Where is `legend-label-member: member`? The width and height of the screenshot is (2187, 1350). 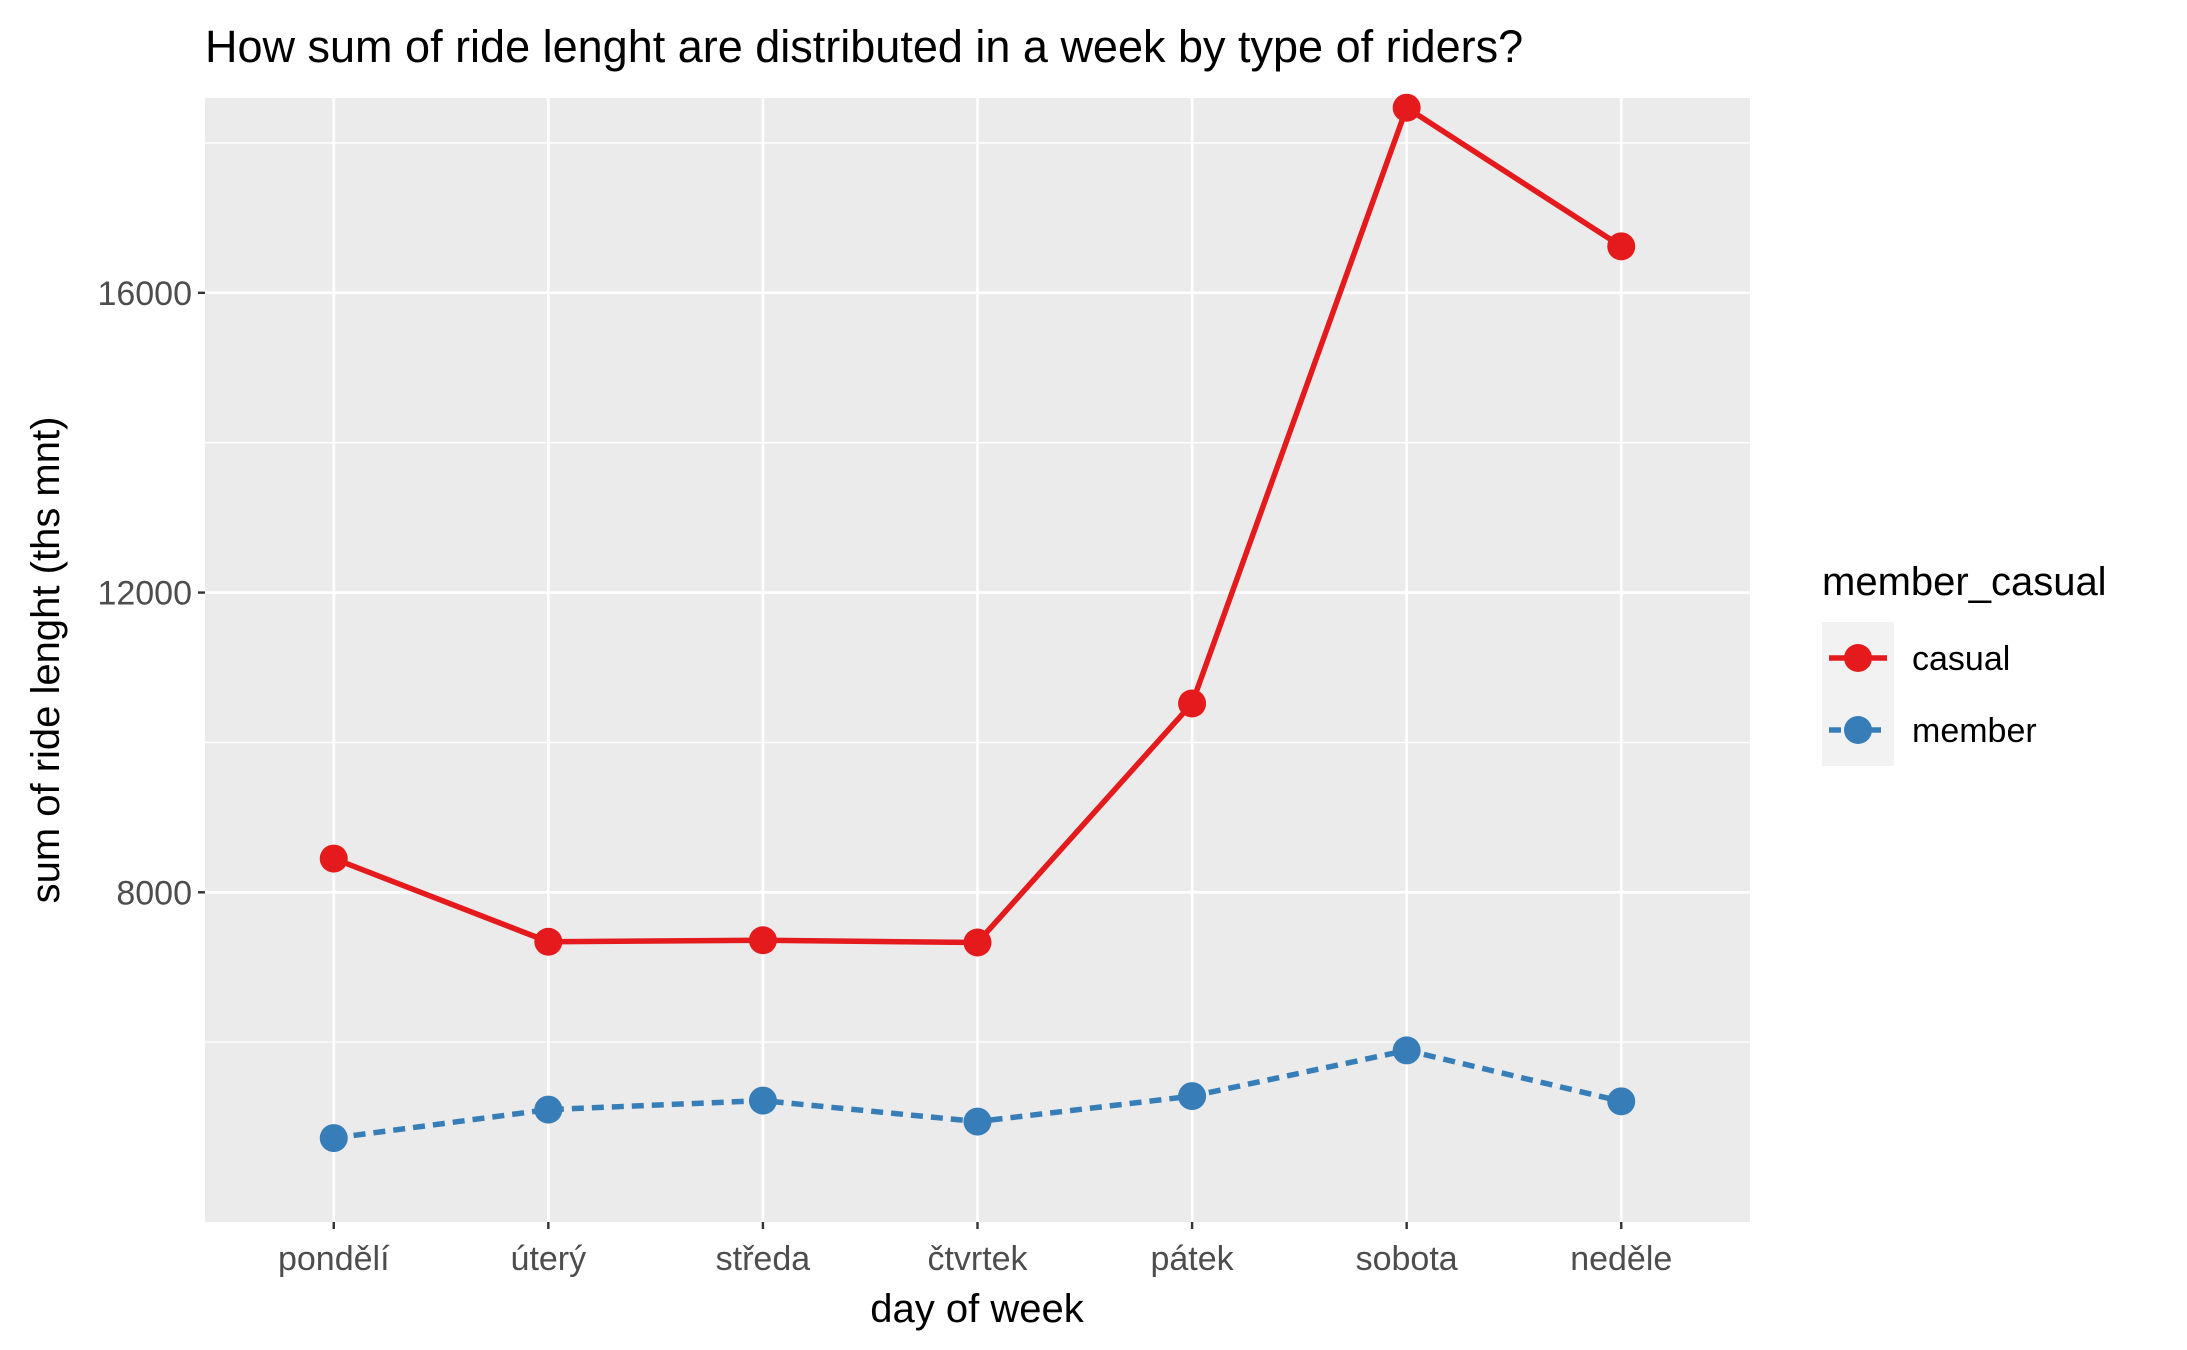 legend-label-member: member is located at coordinates (1974, 731).